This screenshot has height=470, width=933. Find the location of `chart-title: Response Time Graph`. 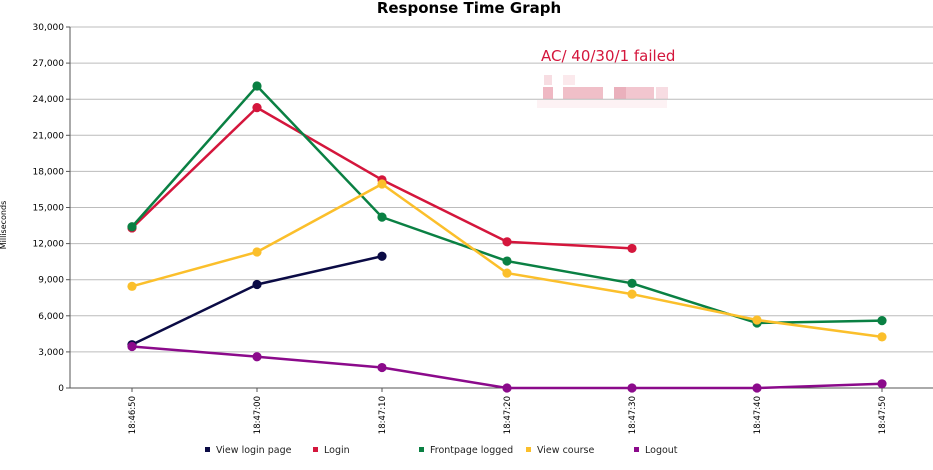

chart-title: Response Time Graph is located at coordinates (469, 8).